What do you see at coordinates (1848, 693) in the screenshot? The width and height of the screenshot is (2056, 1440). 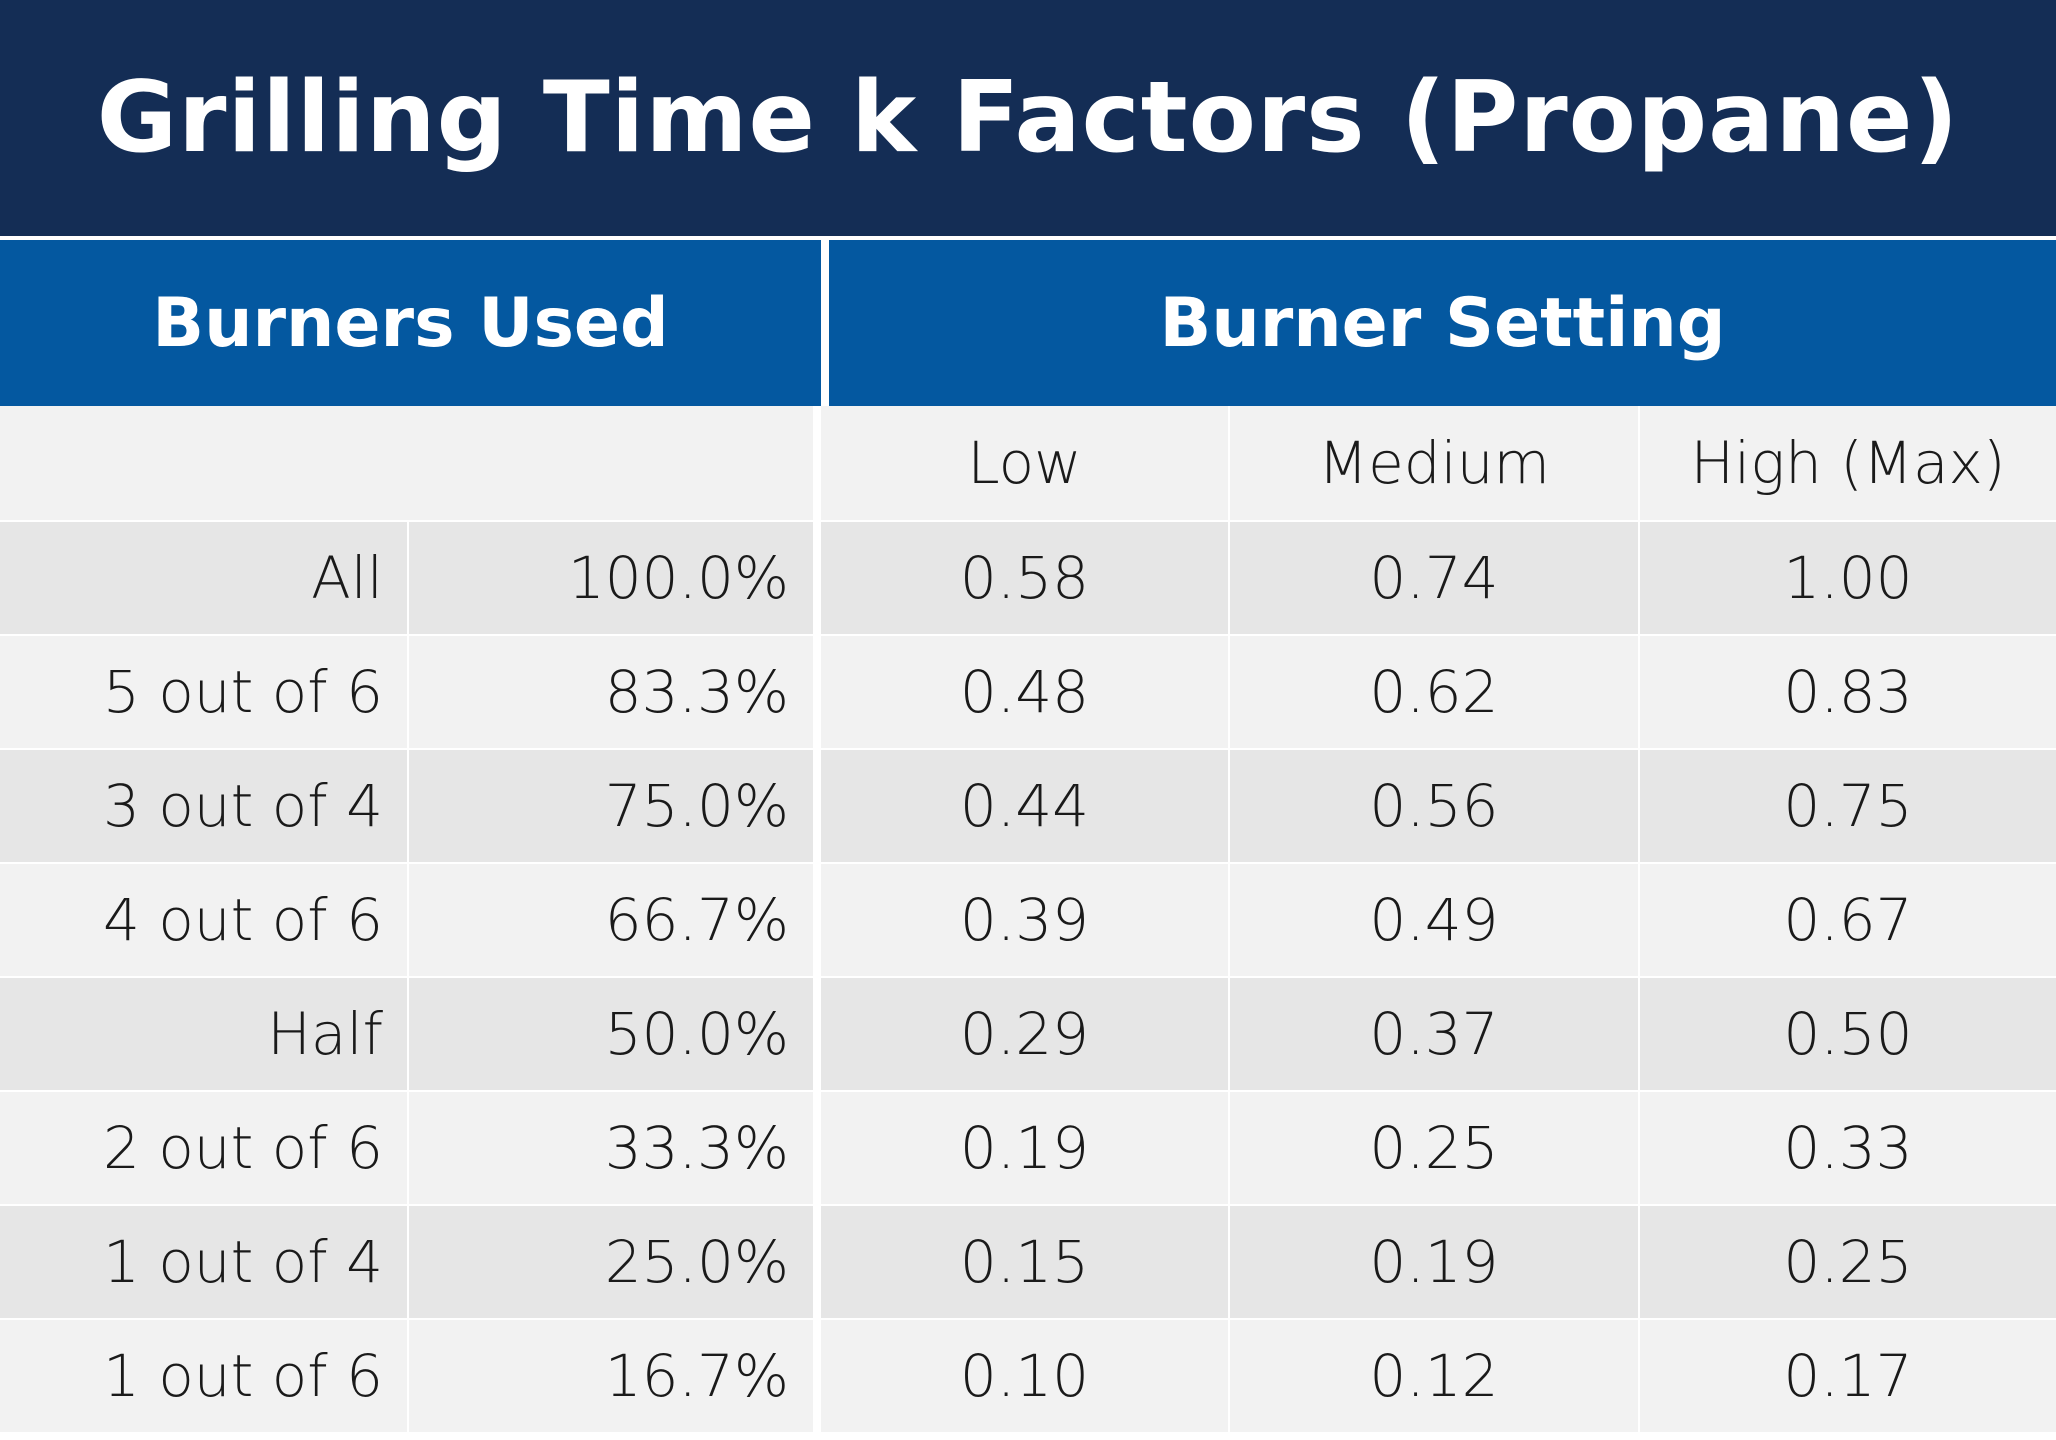 I see `k-high: 0.83` at bounding box center [1848, 693].